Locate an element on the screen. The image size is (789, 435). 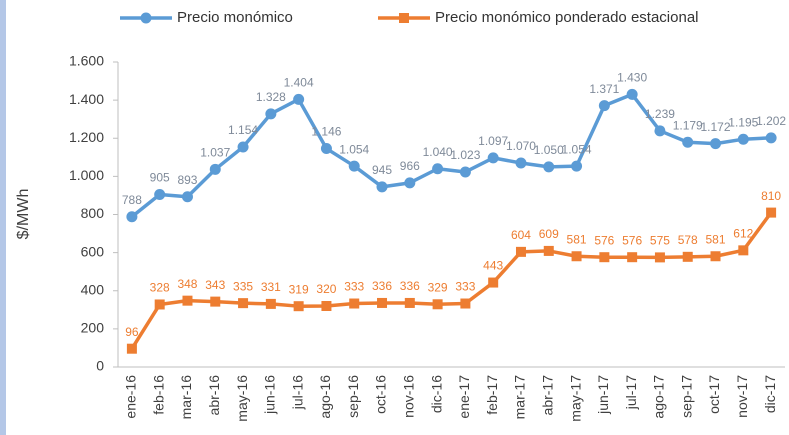
x-tick-label: ene-16 is located at coordinates (131, 397).